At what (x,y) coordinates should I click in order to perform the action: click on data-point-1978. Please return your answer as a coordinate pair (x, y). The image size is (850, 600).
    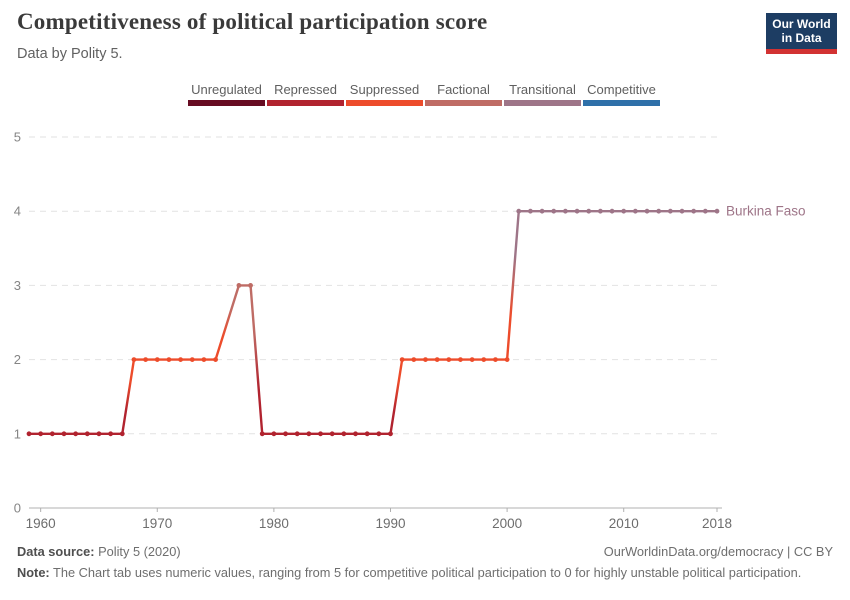
    Looking at the image, I should click on (250, 285).